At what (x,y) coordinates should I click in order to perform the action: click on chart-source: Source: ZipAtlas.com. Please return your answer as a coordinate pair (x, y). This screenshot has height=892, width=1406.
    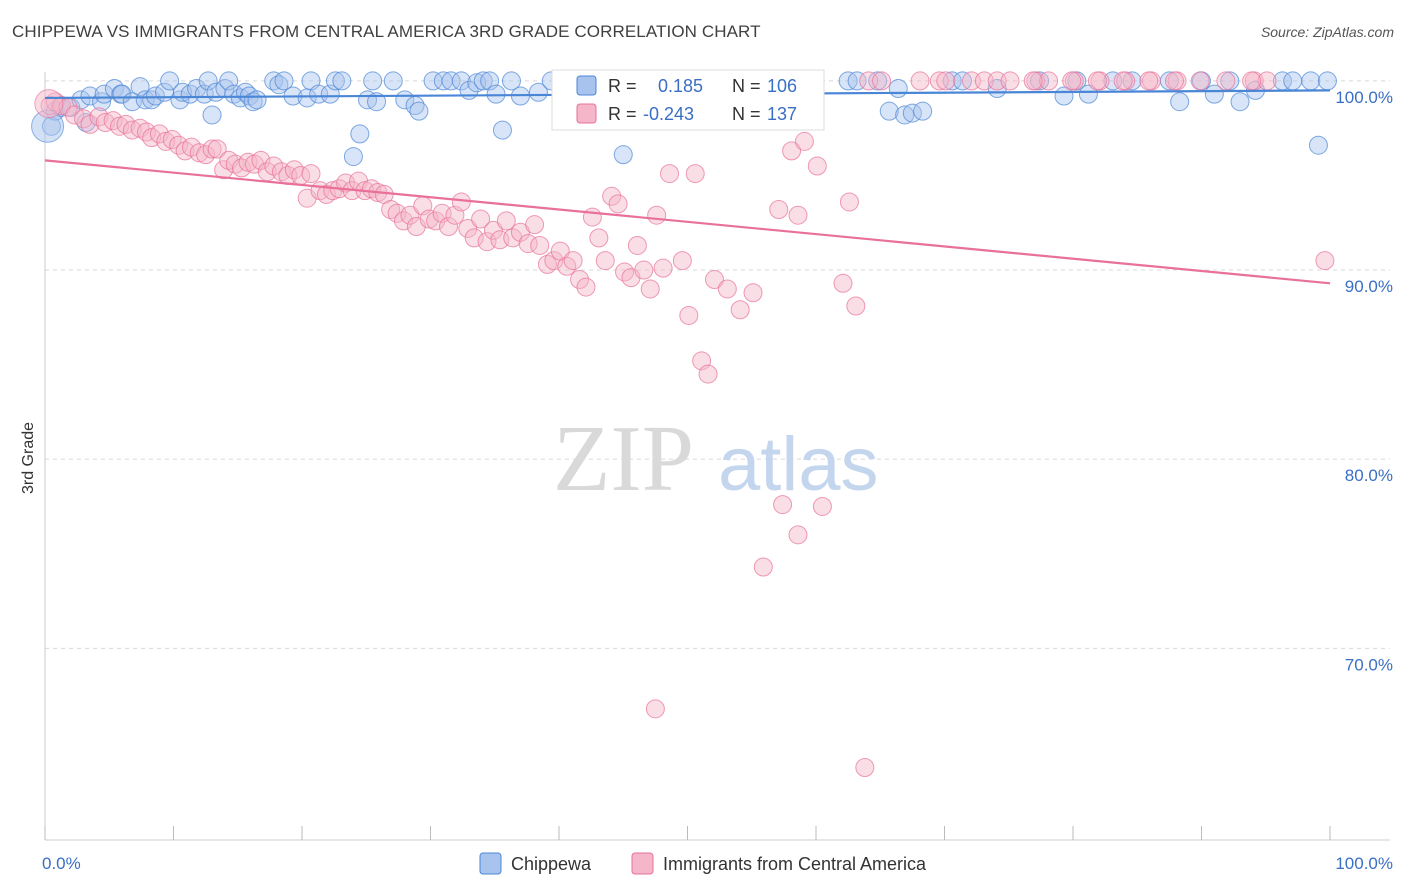
    Looking at the image, I should click on (1327, 32).